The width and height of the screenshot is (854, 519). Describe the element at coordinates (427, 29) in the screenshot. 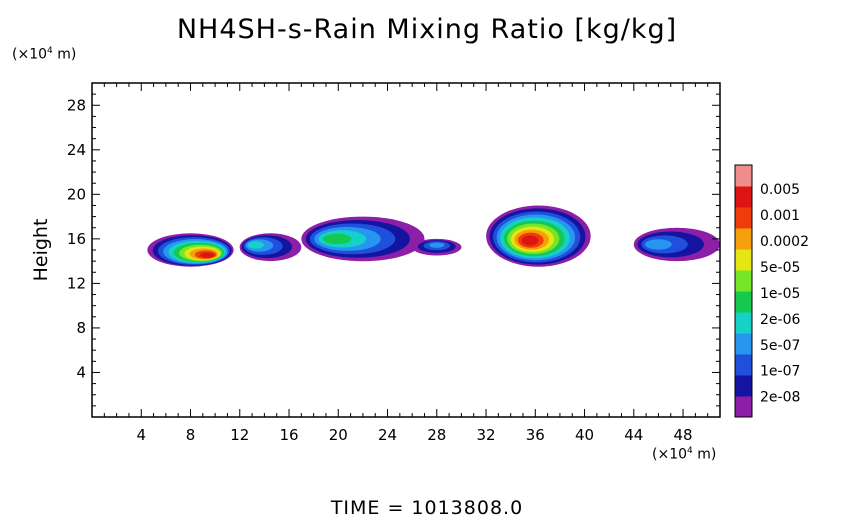

I see `chart-title: NH4SH-s-Rain Mixing Ratio [kg/kg]` at that location.